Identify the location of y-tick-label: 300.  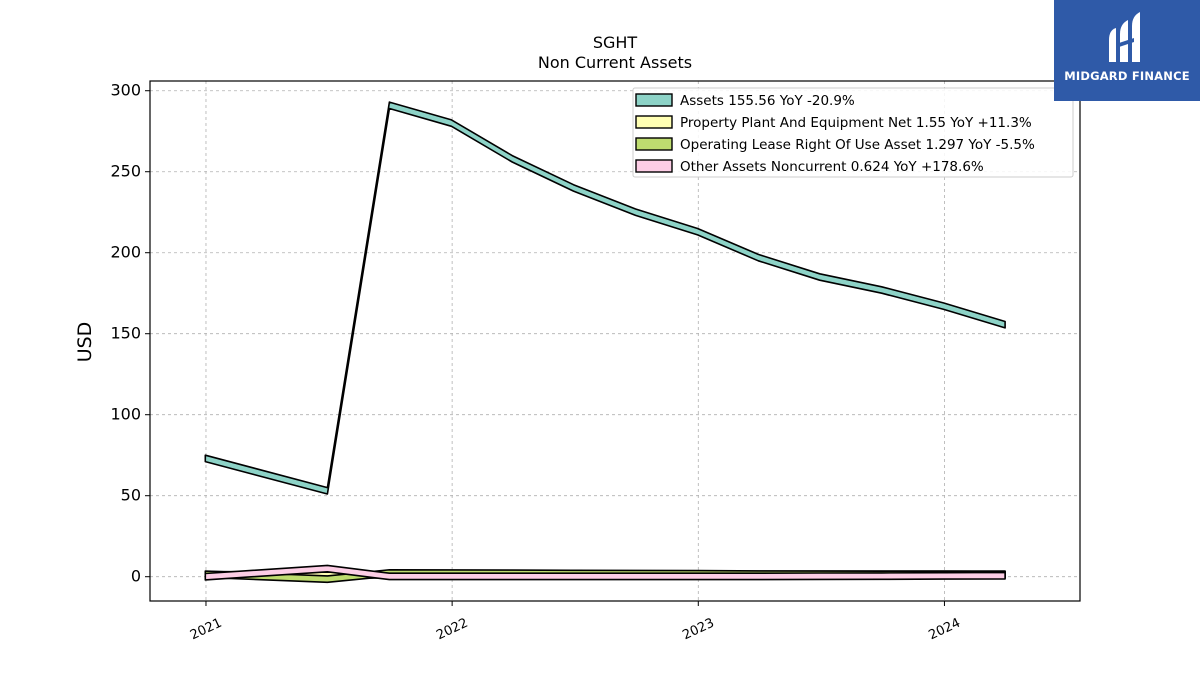
(125, 90).